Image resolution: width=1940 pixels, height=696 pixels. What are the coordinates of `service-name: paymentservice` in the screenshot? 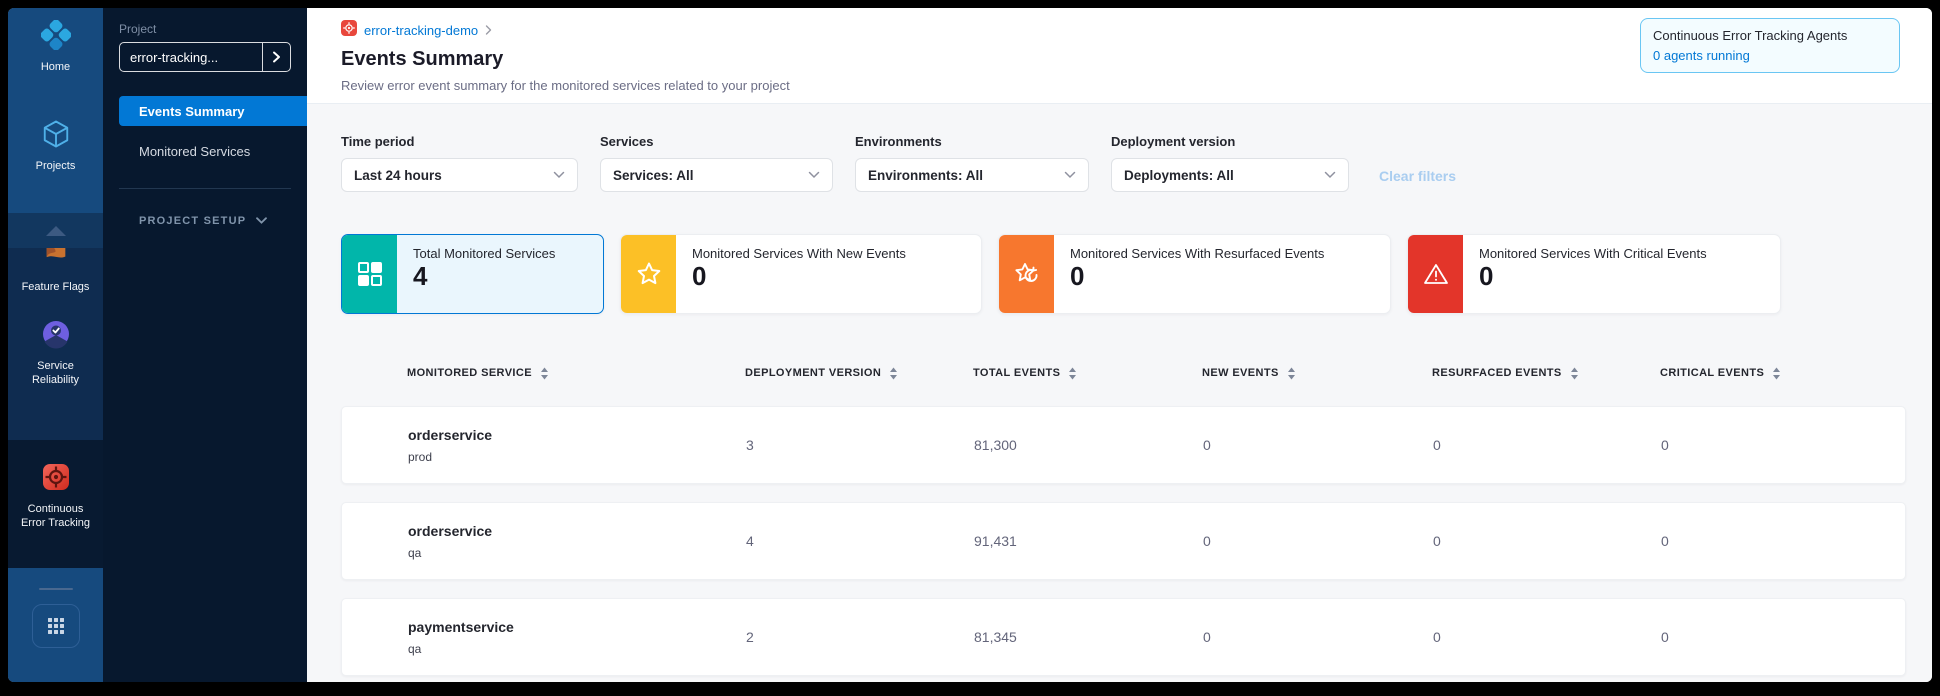 It's located at (461, 626).